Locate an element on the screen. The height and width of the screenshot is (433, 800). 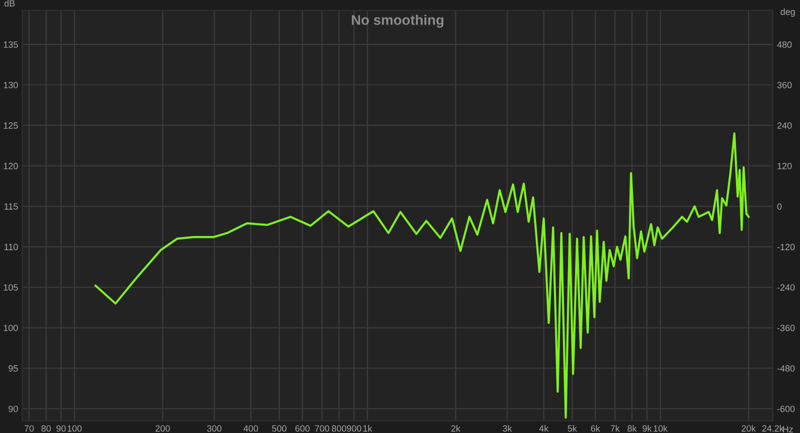
x-tick-label: 8k is located at coordinates (632, 428).